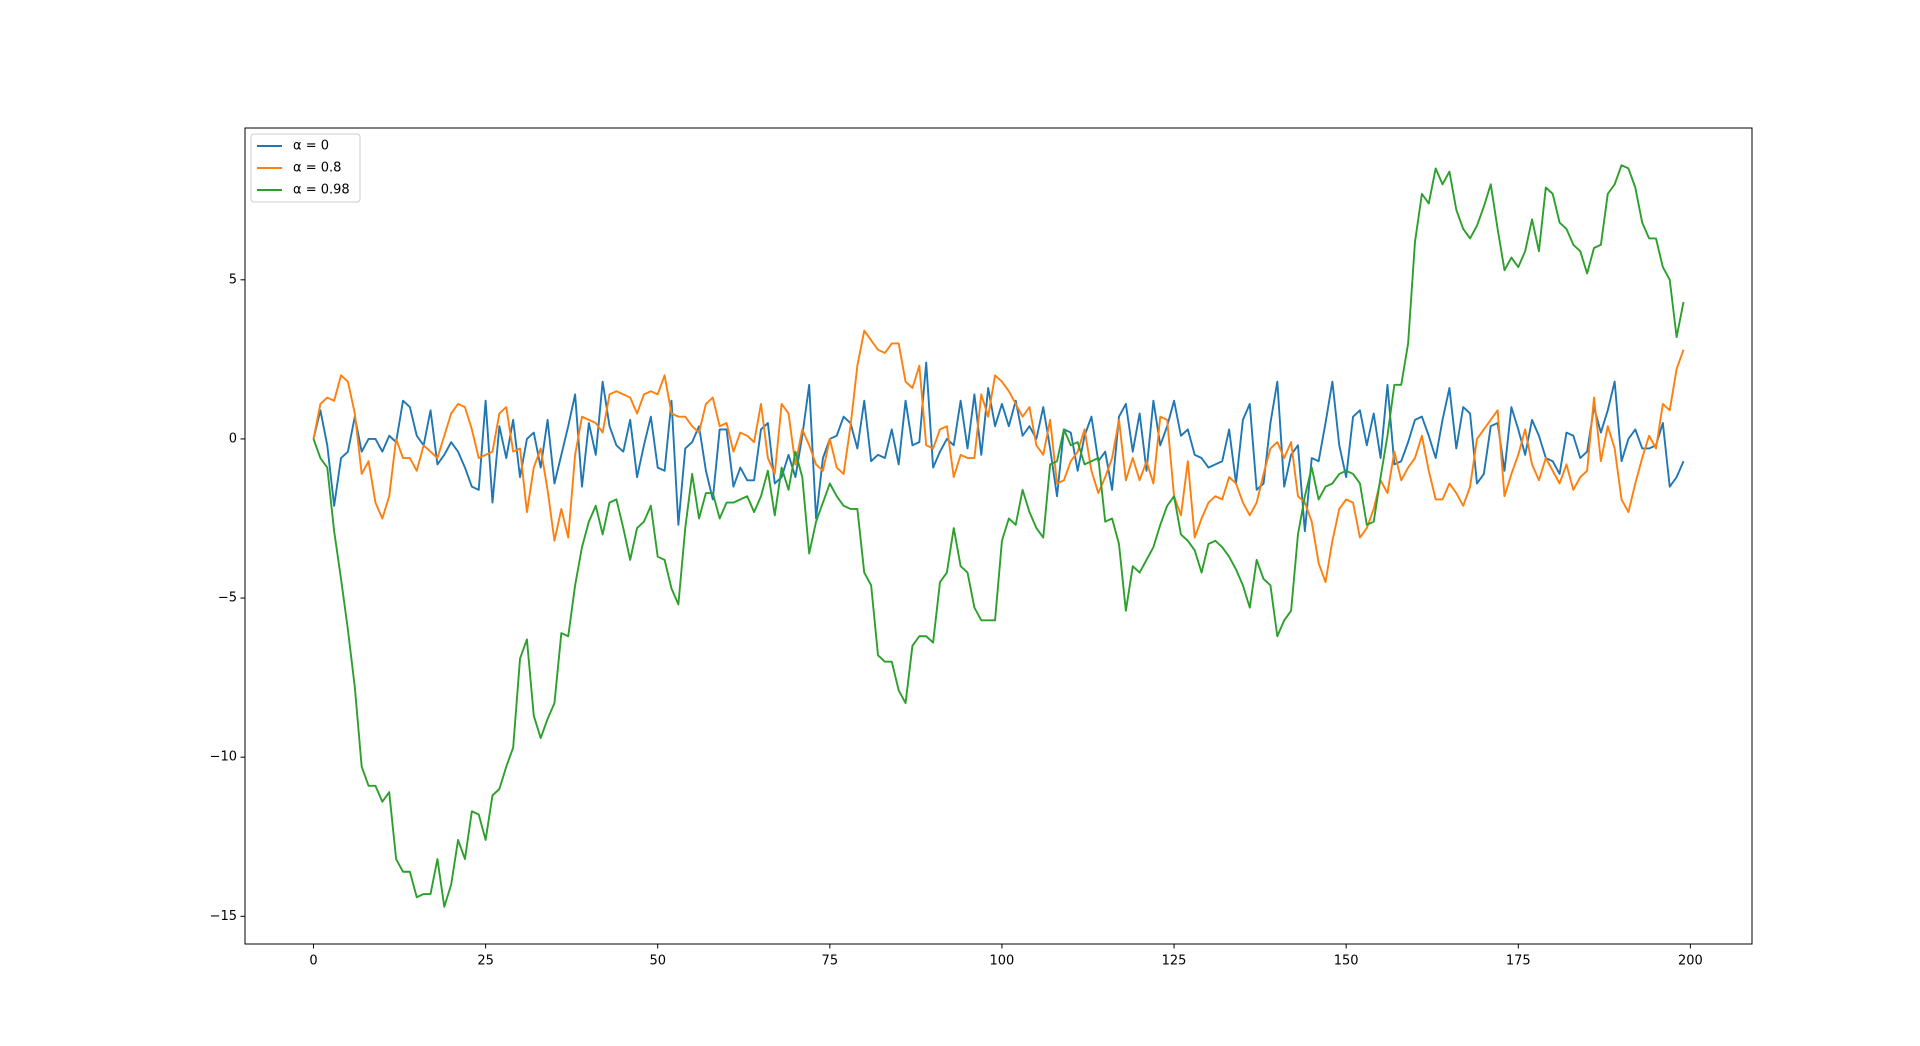 The height and width of the screenshot is (1046, 1920). What do you see at coordinates (317, 168) in the screenshot?
I see `legend-label: α = 0.8` at bounding box center [317, 168].